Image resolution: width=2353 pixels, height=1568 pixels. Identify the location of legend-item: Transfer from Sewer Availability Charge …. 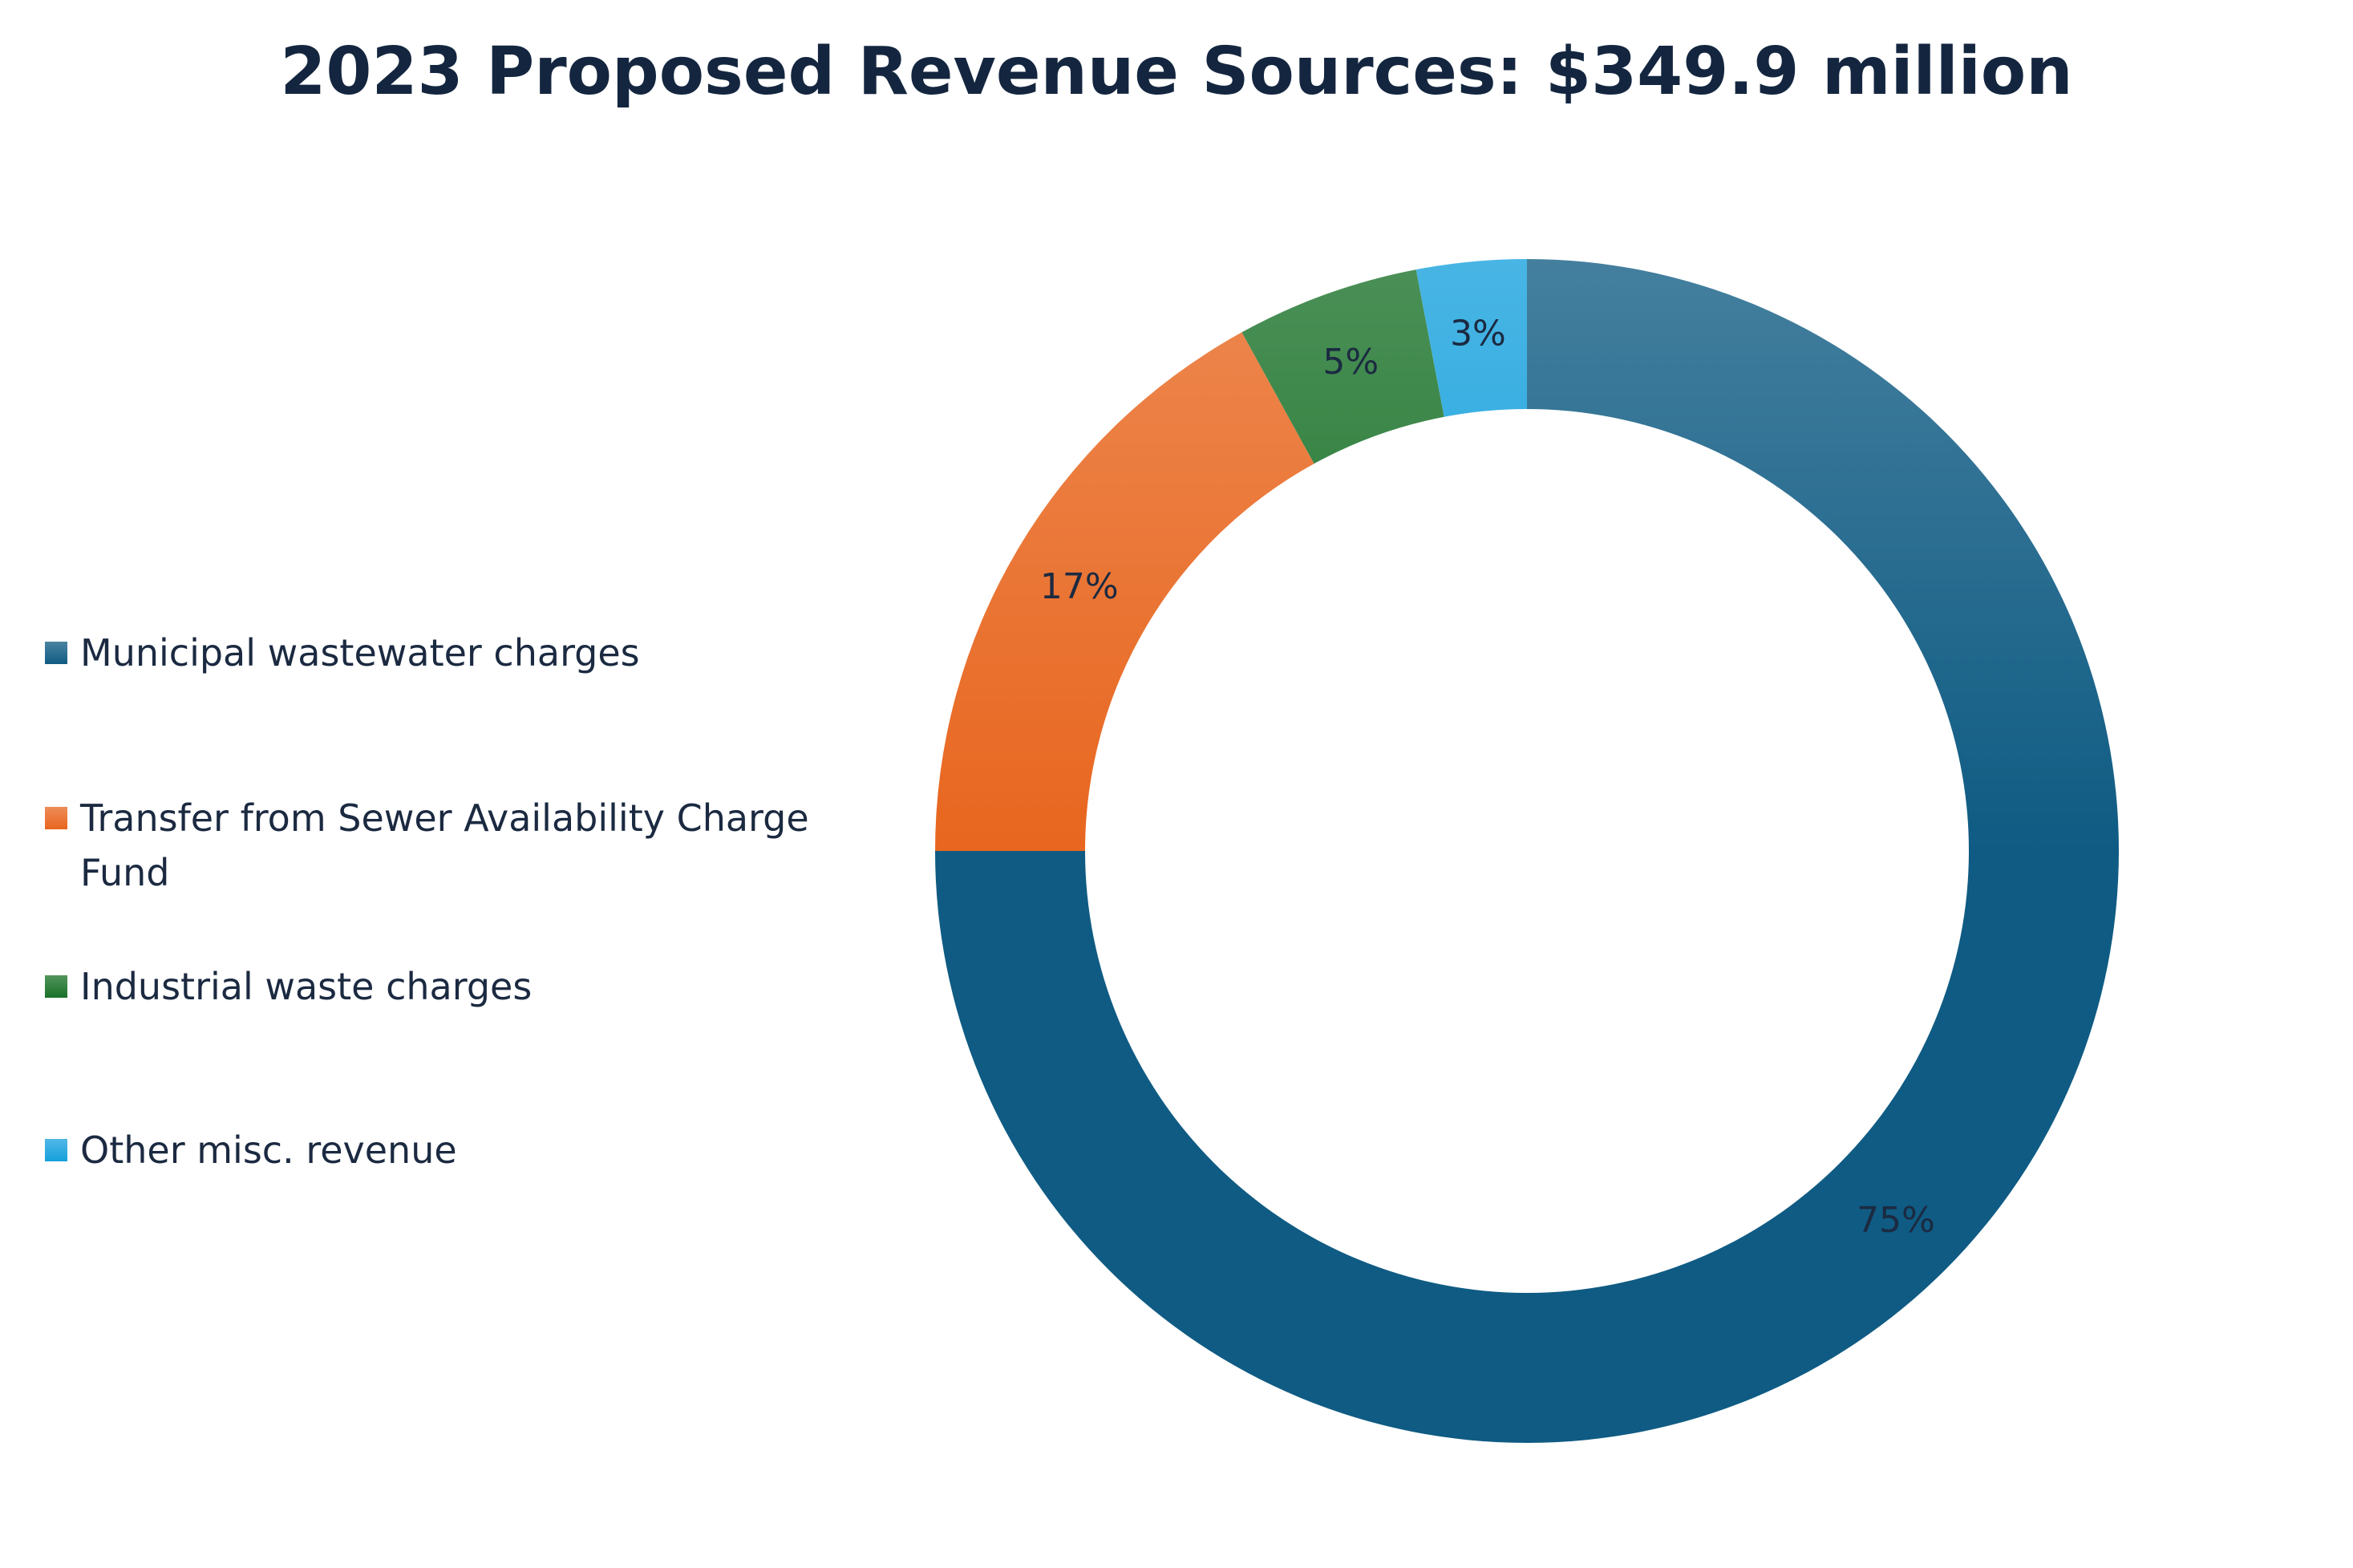
(448, 845).